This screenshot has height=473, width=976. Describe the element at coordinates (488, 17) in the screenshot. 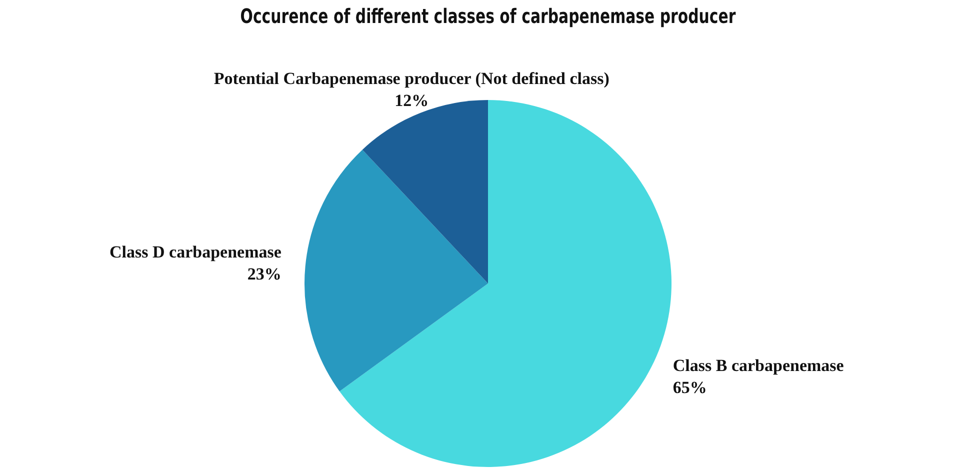

I see `chart-title: Occurence of different classes of carbapenemase producer` at that location.